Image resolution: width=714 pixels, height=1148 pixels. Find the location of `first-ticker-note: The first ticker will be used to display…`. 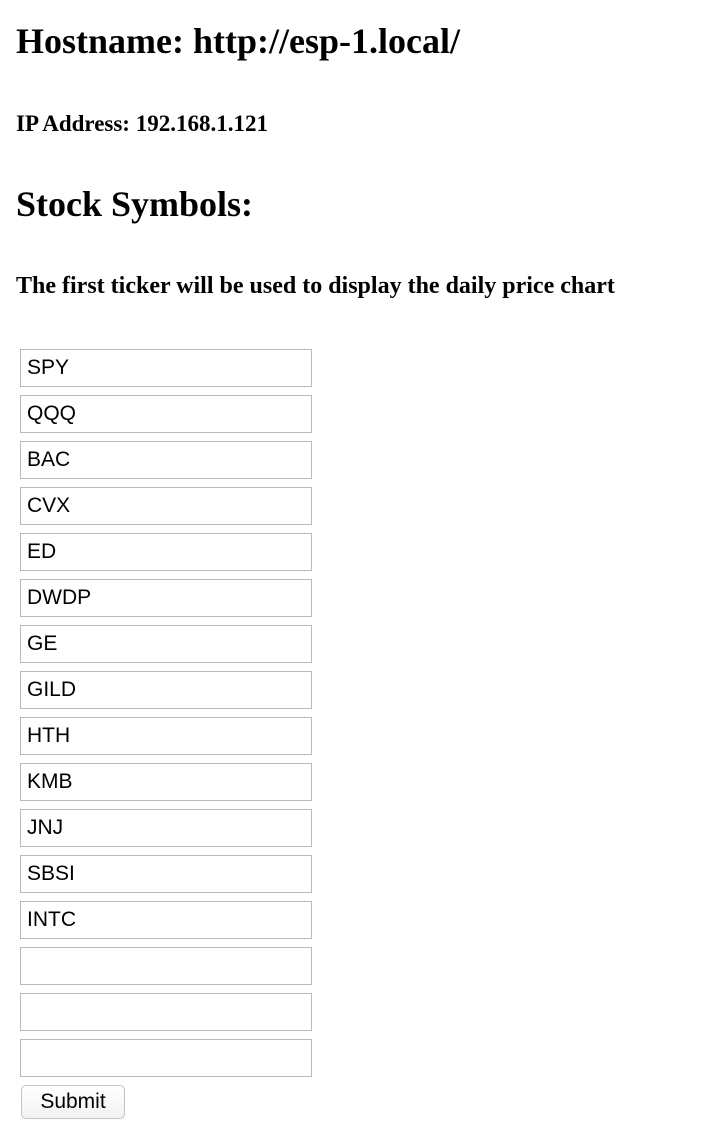

first-ticker-note: The first ticker will be used to display… is located at coordinates (315, 286).